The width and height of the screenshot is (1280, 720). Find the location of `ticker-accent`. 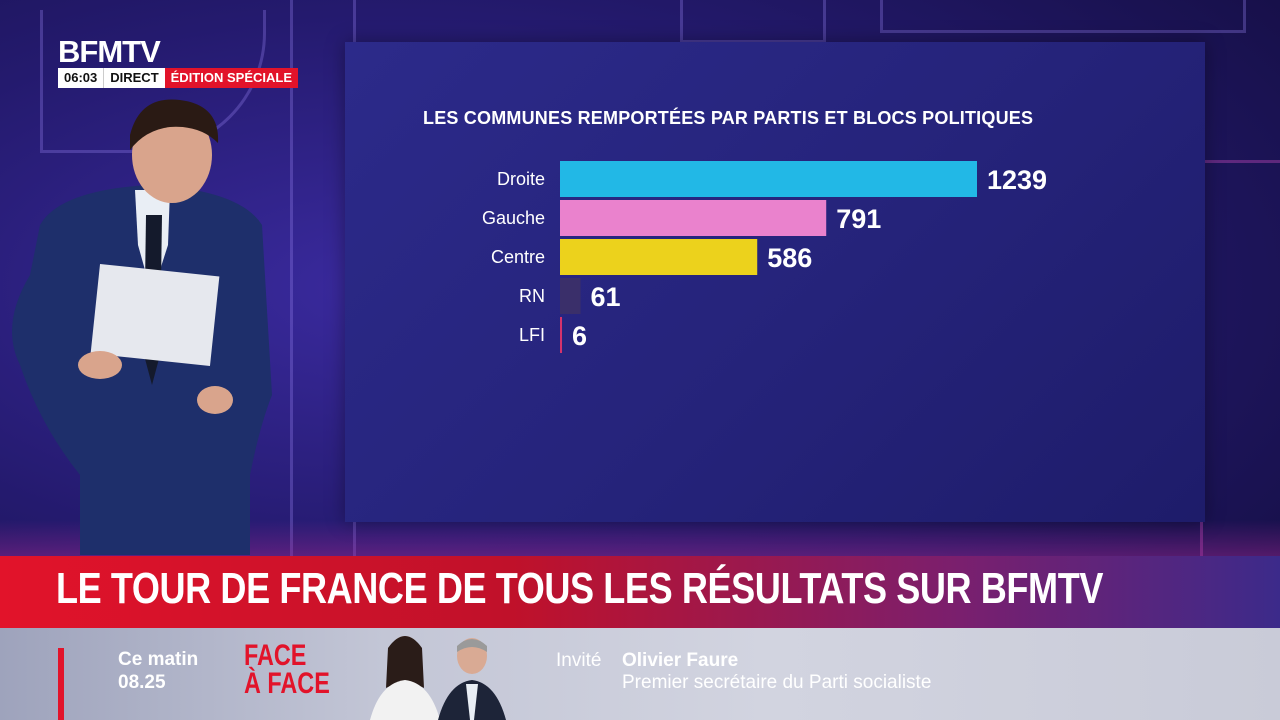

ticker-accent is located at coordinates (61, 684).